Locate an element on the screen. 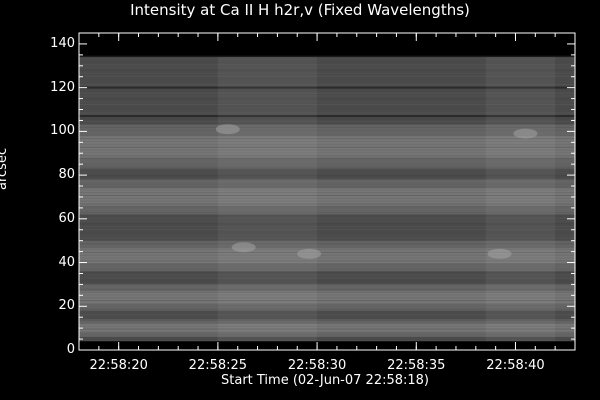 This screenshot has width=600, height=400. x-tick-label: 22:58:20 is located at coordinates (118, 365).